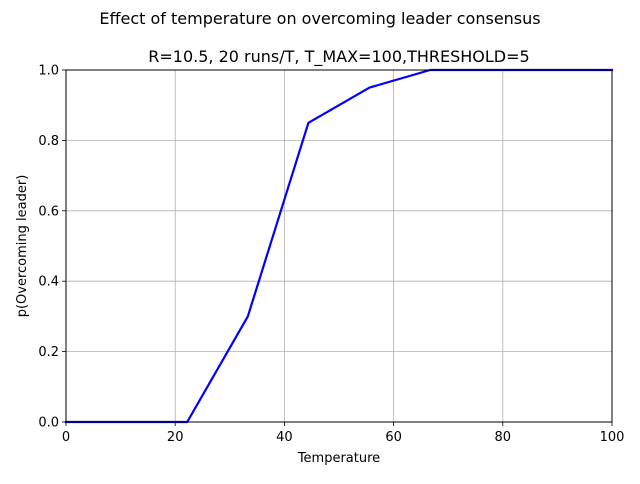 Image resolution: width=640 pixels, height=484 pixels. Describe the element at coordinates (22, 246) in the screenshot. I see `y-axis-label: p(Overcoming leader)` at that location.